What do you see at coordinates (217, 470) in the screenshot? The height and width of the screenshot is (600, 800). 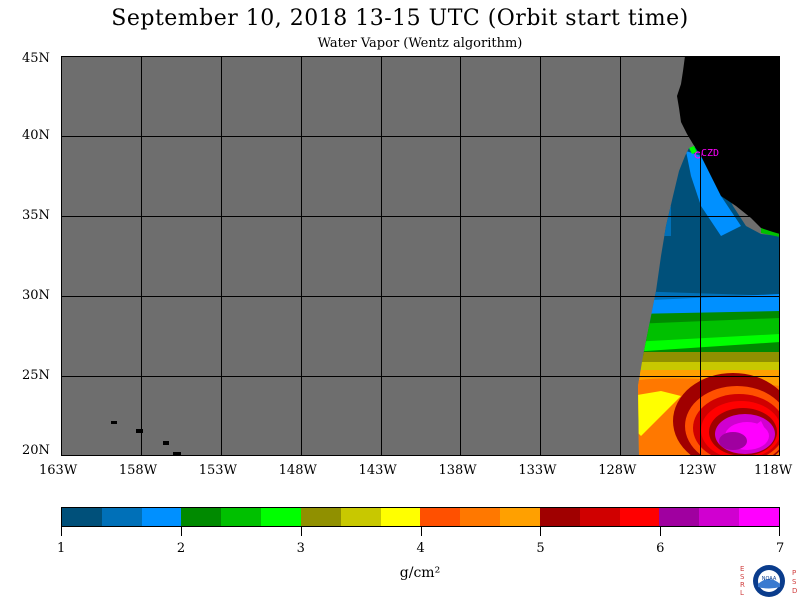 I see `lon-label: 153W` at bounding box center [217, 470].